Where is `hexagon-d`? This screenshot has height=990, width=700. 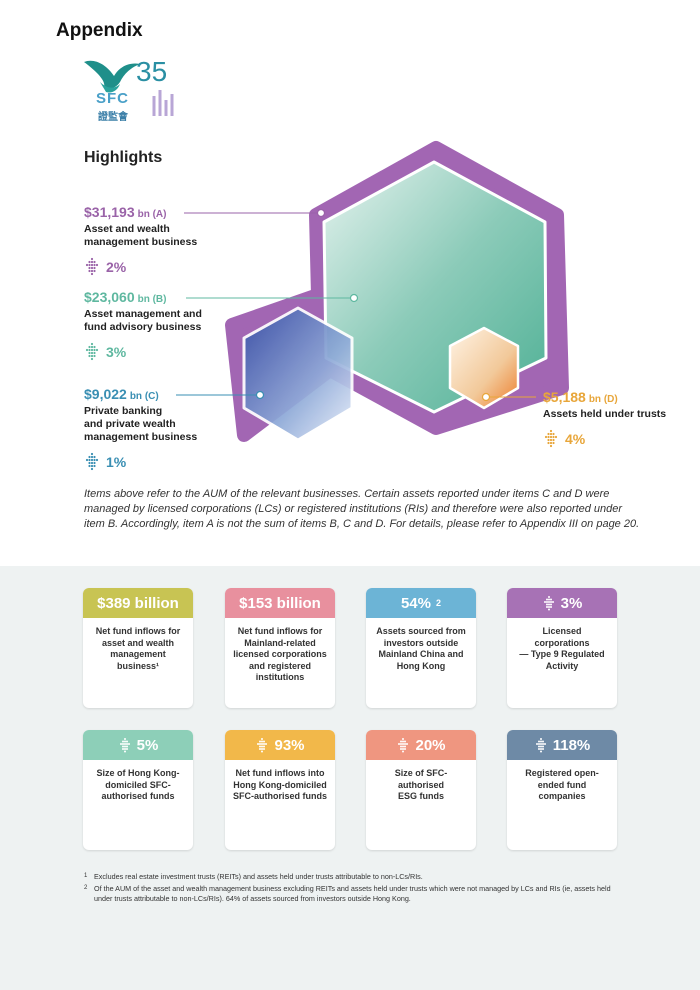 hexagon-d is located at coordinates (484, 368).